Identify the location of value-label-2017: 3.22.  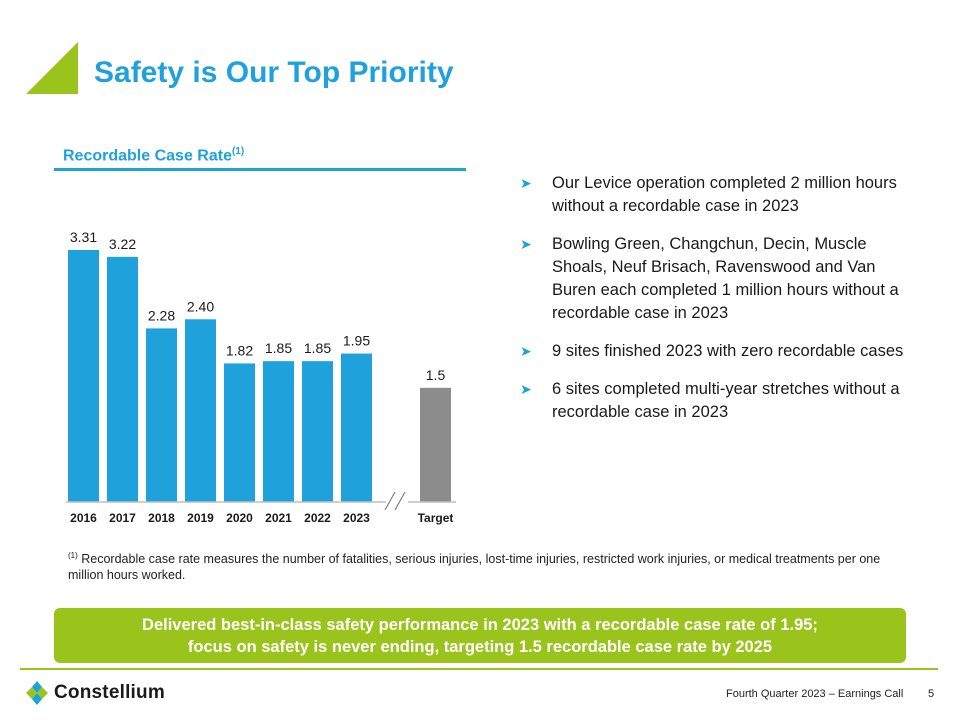
(122, 244).